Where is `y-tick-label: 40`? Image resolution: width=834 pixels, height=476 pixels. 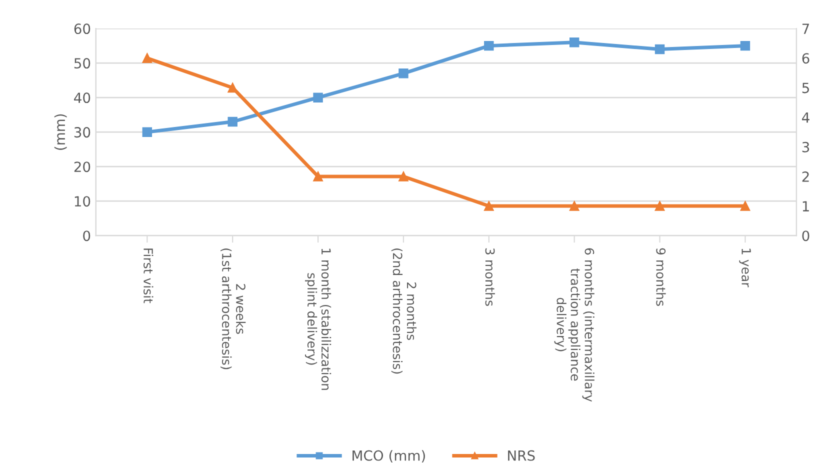
y-tick-label: 40 is located at coordinates (82, 98).